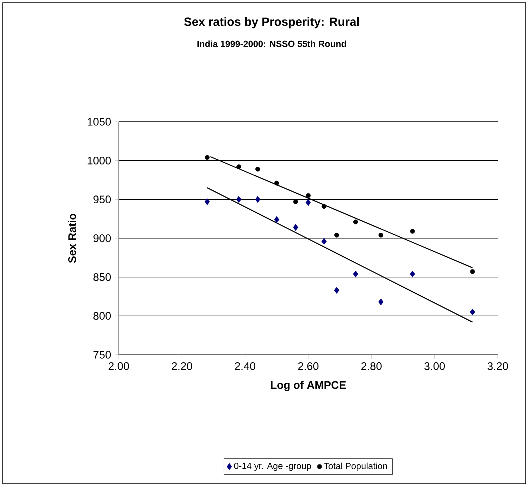 The image size is (529, 487). Describe the element at coordinates (308, 366) in the screenshot. I see `x-tick-label: 2.60` at that location.